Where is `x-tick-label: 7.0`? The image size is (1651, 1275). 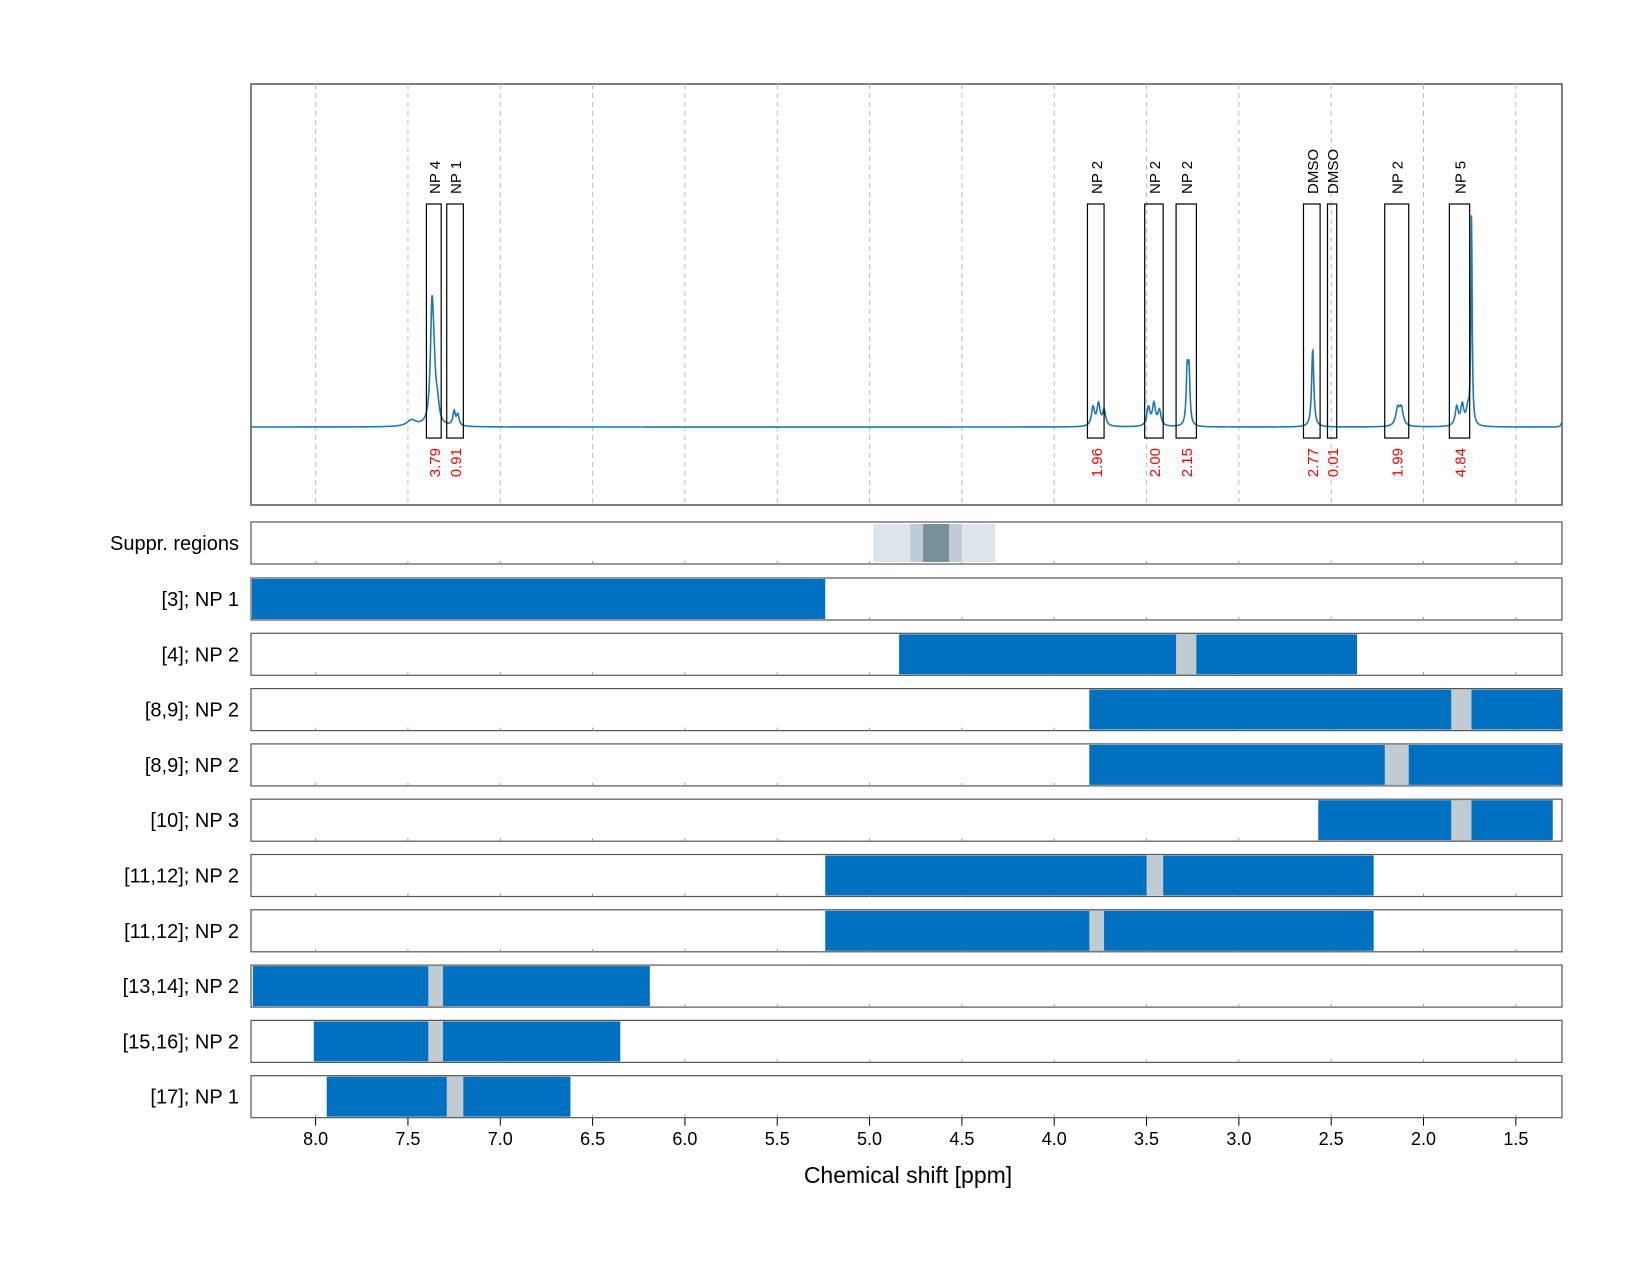
x-tick-label: 7.0 is located at coordinates (500, 1139).